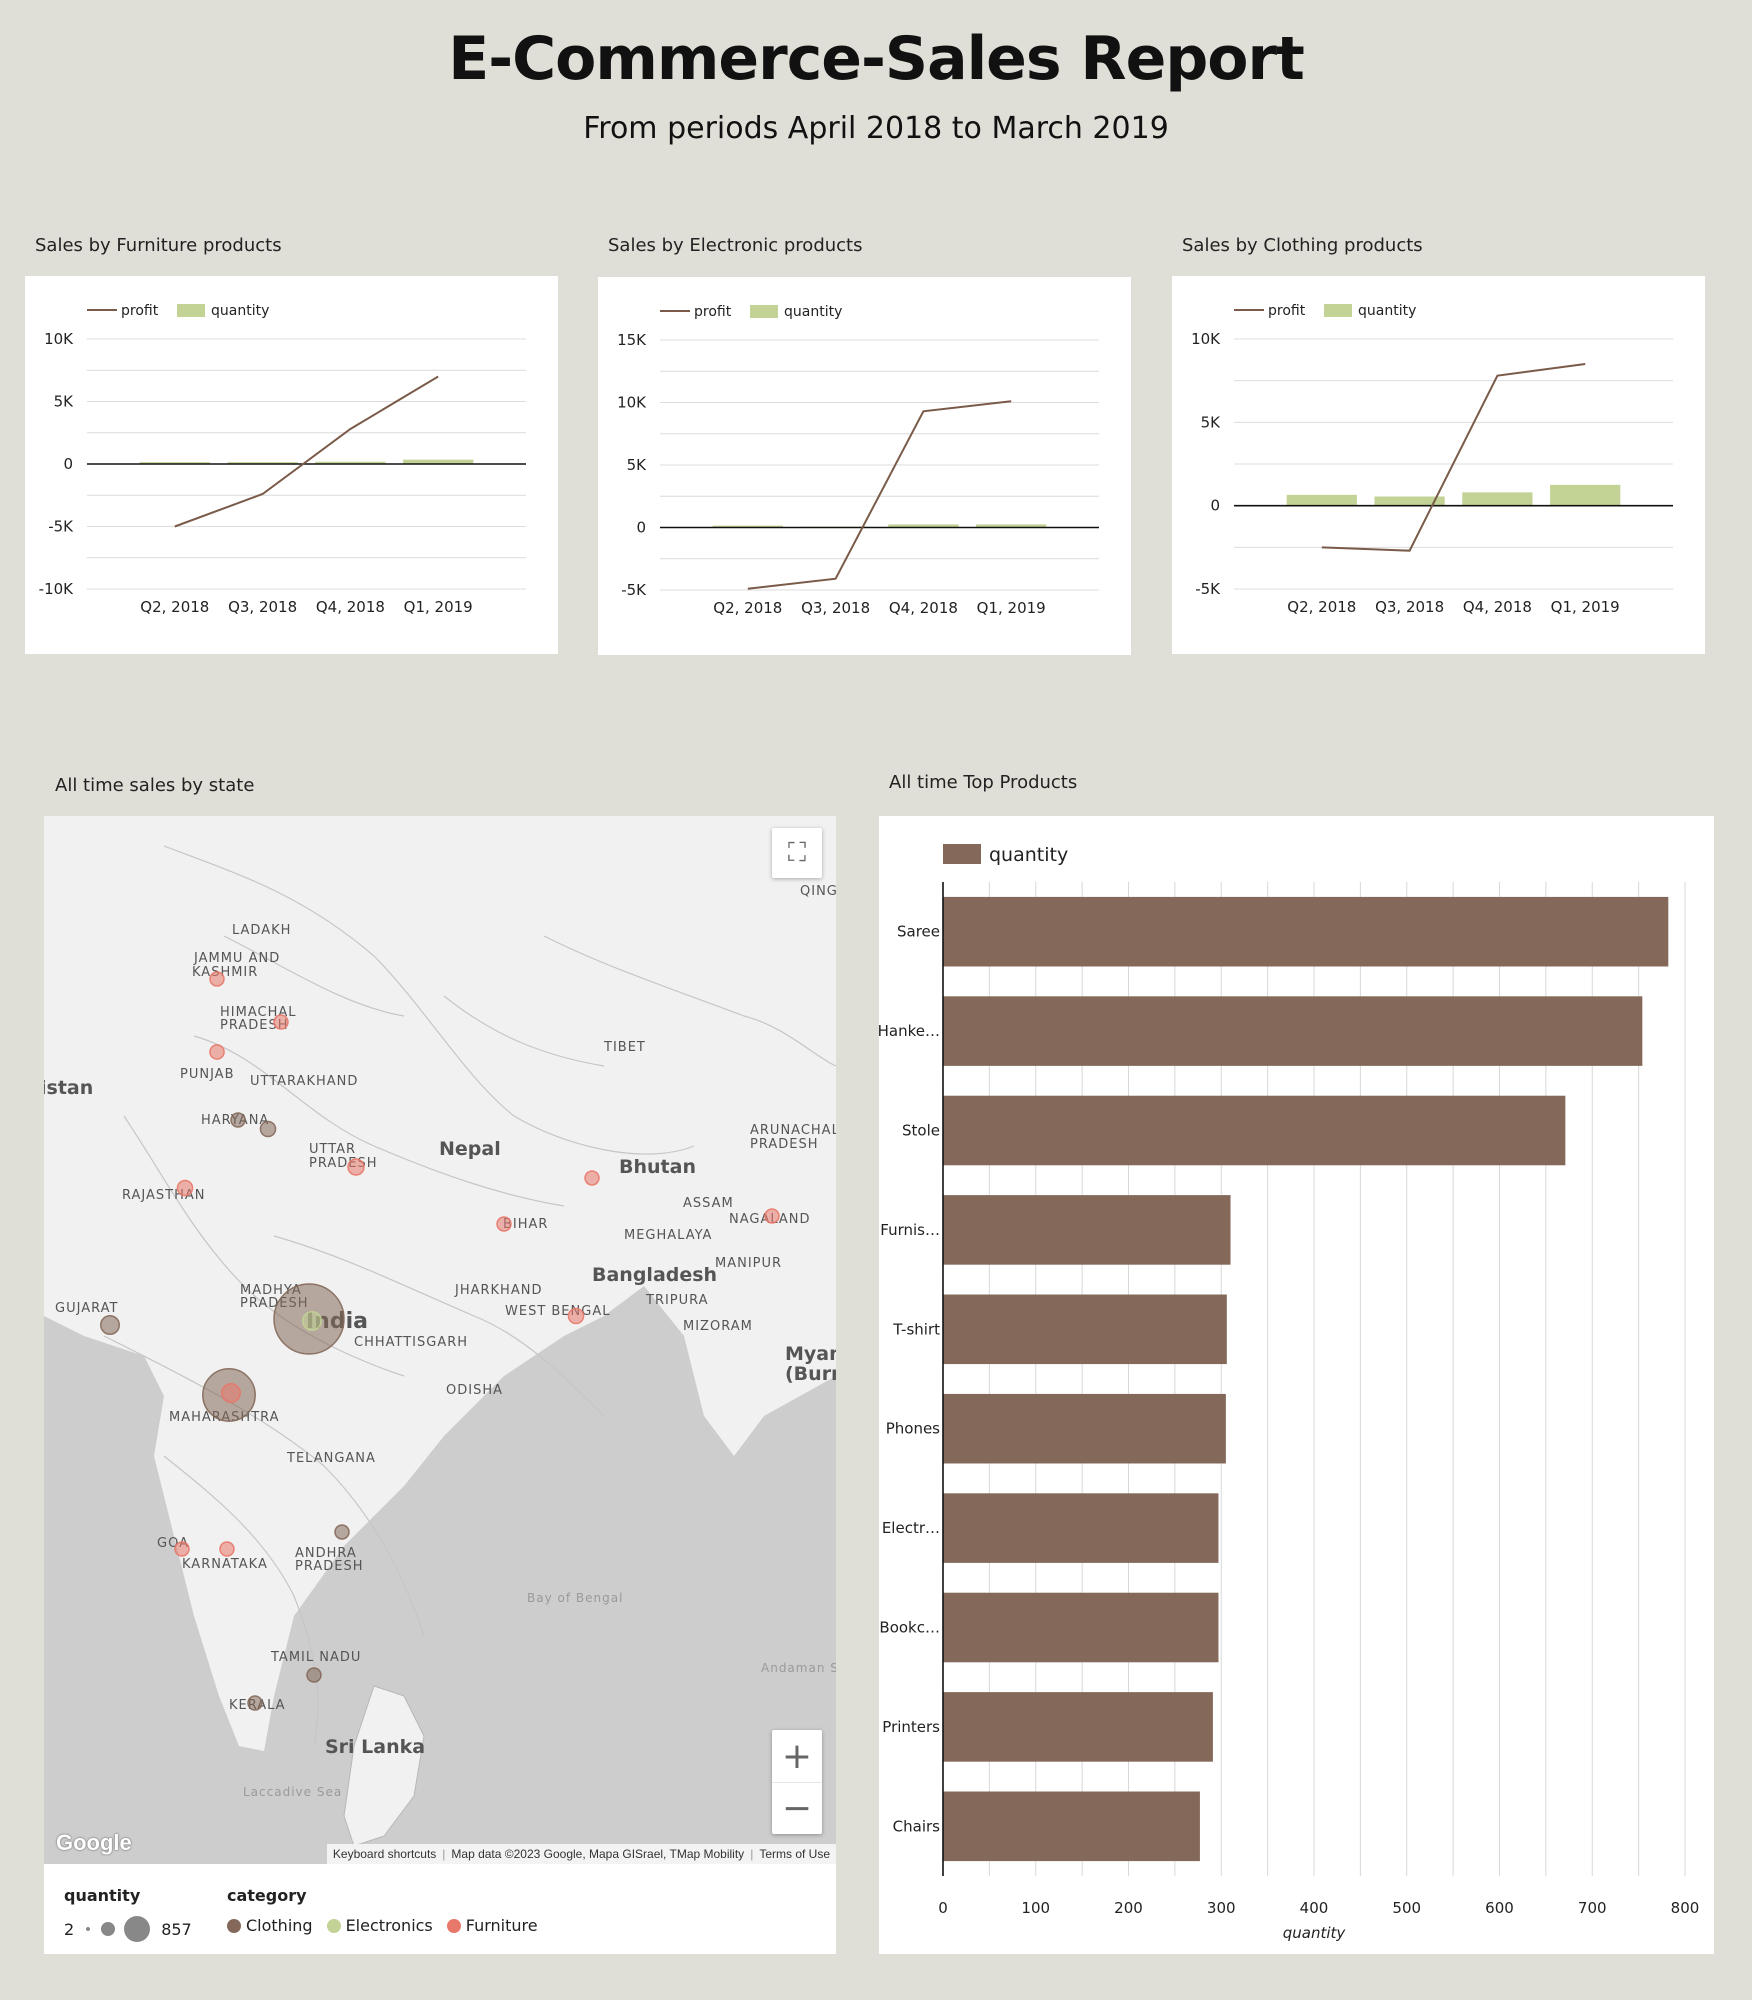 The width and height of the screenshot is (1752, 2000). What do you see at coordinates (794, 1854) in the screenshot?
I see `terms-of-use-link: Terms of Use` at bounding box center [794, 1854].